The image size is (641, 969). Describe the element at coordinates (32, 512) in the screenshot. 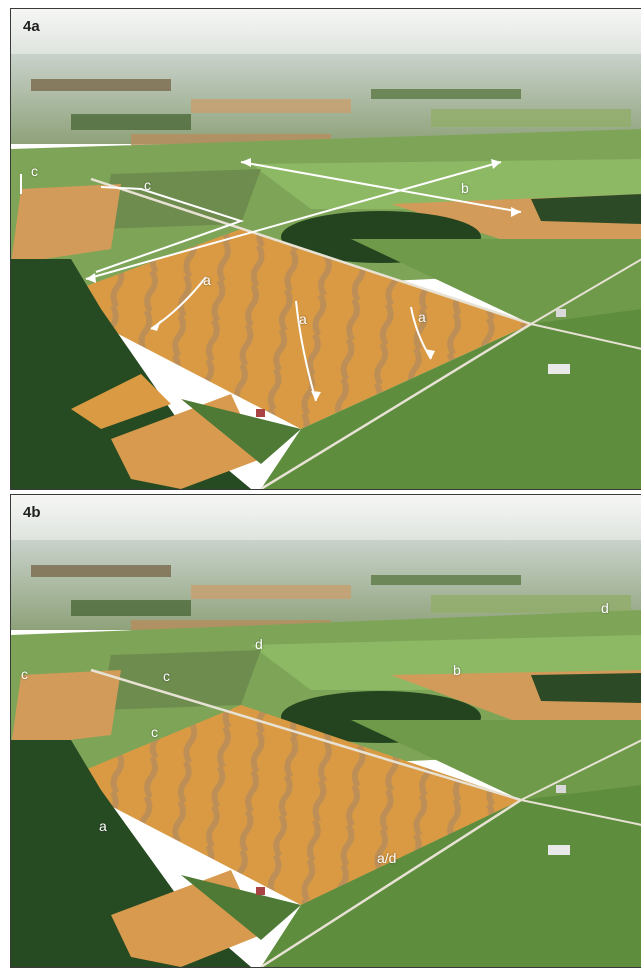

I see `panel-label: 4b` at that location.